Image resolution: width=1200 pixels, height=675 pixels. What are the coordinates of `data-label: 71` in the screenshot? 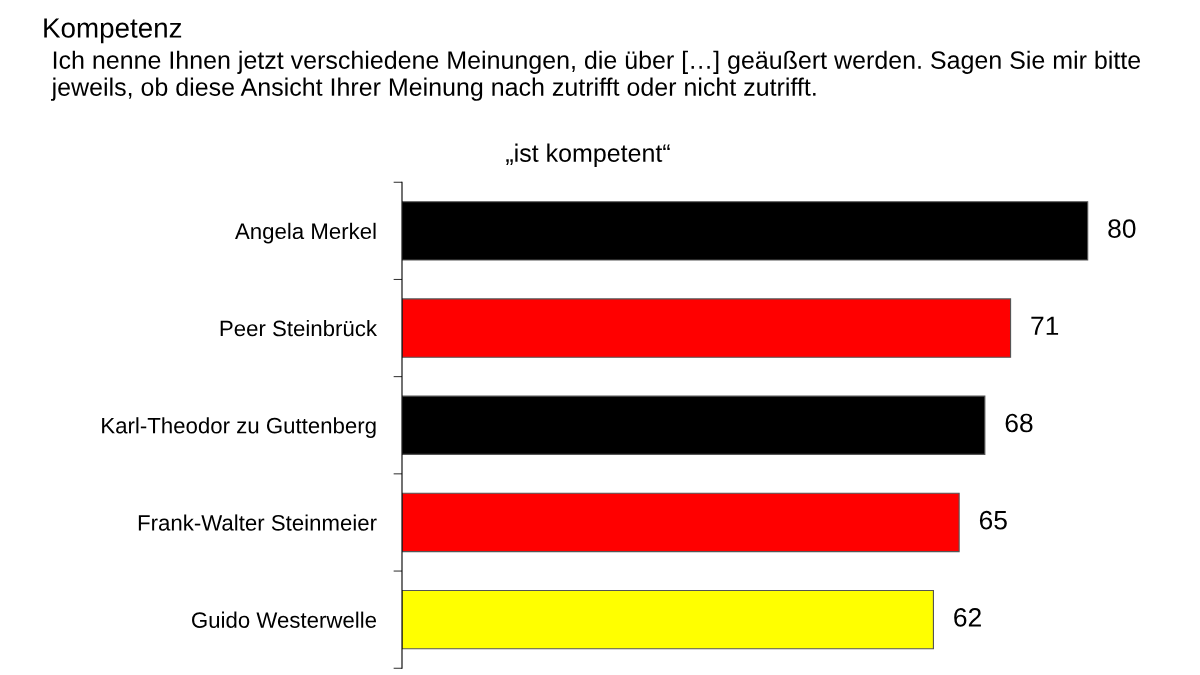 It's located at (1045, 325).